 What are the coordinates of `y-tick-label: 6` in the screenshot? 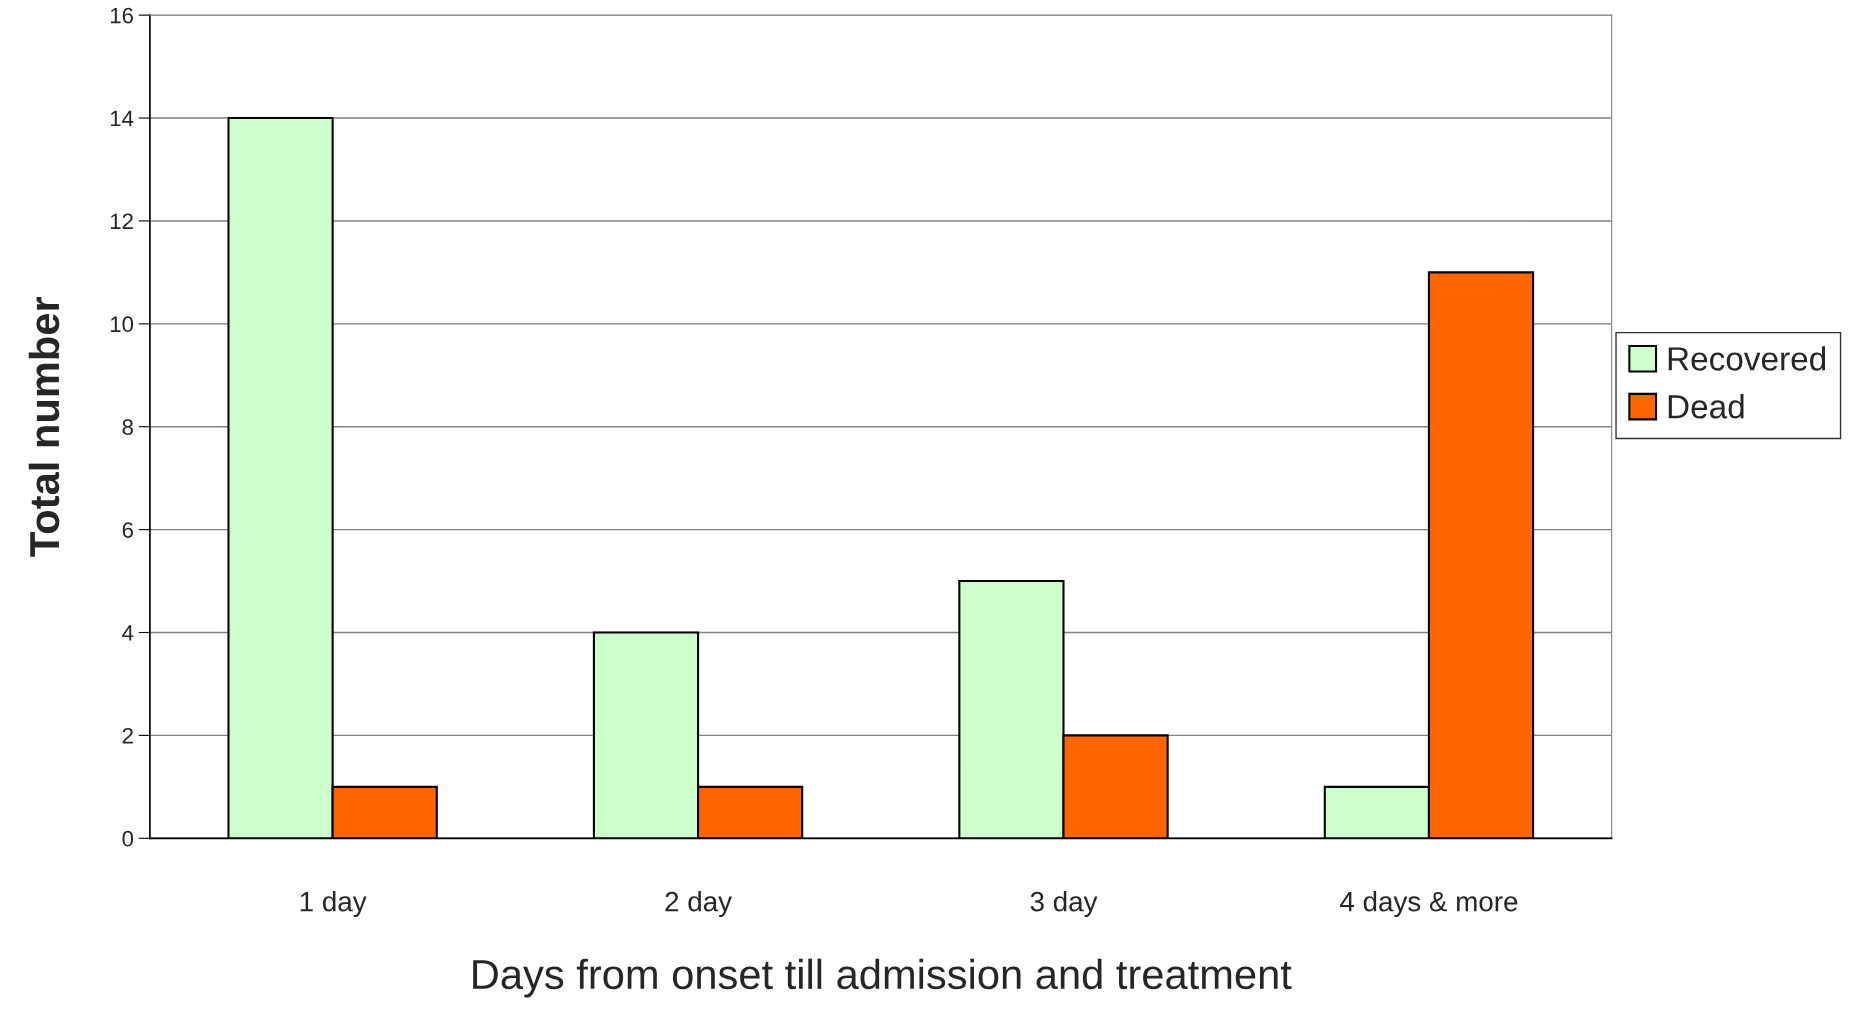 It's located at (127, 530).